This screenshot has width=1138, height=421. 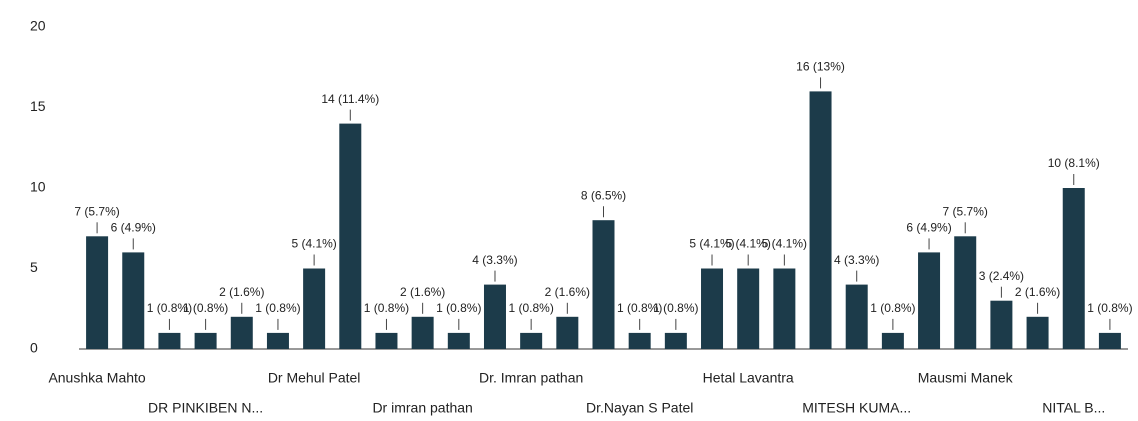 What do you see at coordinates (639, 408) in the screenshot?
I see `x-tick-label: Dr.Nayan S Patel` at bounding box center [639, 408].